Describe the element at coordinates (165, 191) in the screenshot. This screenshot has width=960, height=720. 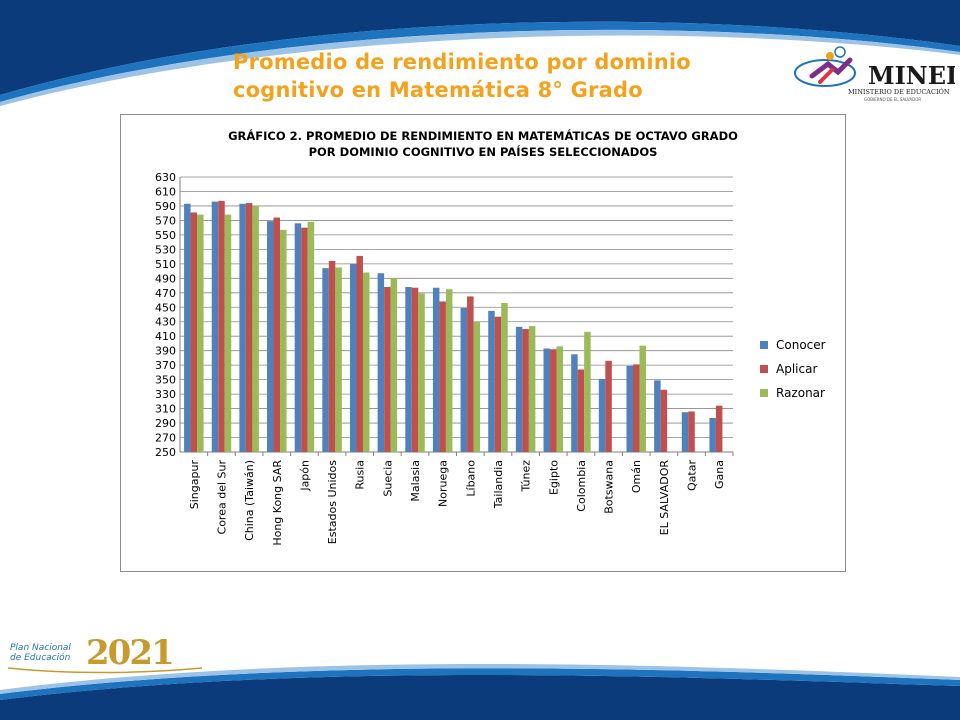
I see `y-tick-label: 610` at that location.